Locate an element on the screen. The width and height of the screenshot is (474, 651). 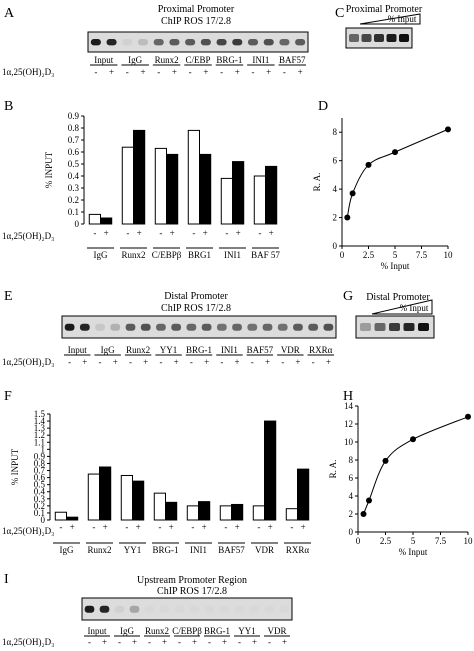
panel-letter-c: C is located at coordinates (339, 13).